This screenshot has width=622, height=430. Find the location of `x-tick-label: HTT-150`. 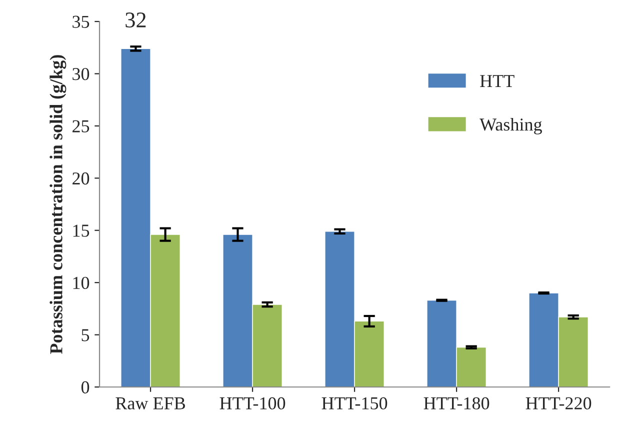

x-tick-label: HTT-150 is located at coordinates (355, 403).